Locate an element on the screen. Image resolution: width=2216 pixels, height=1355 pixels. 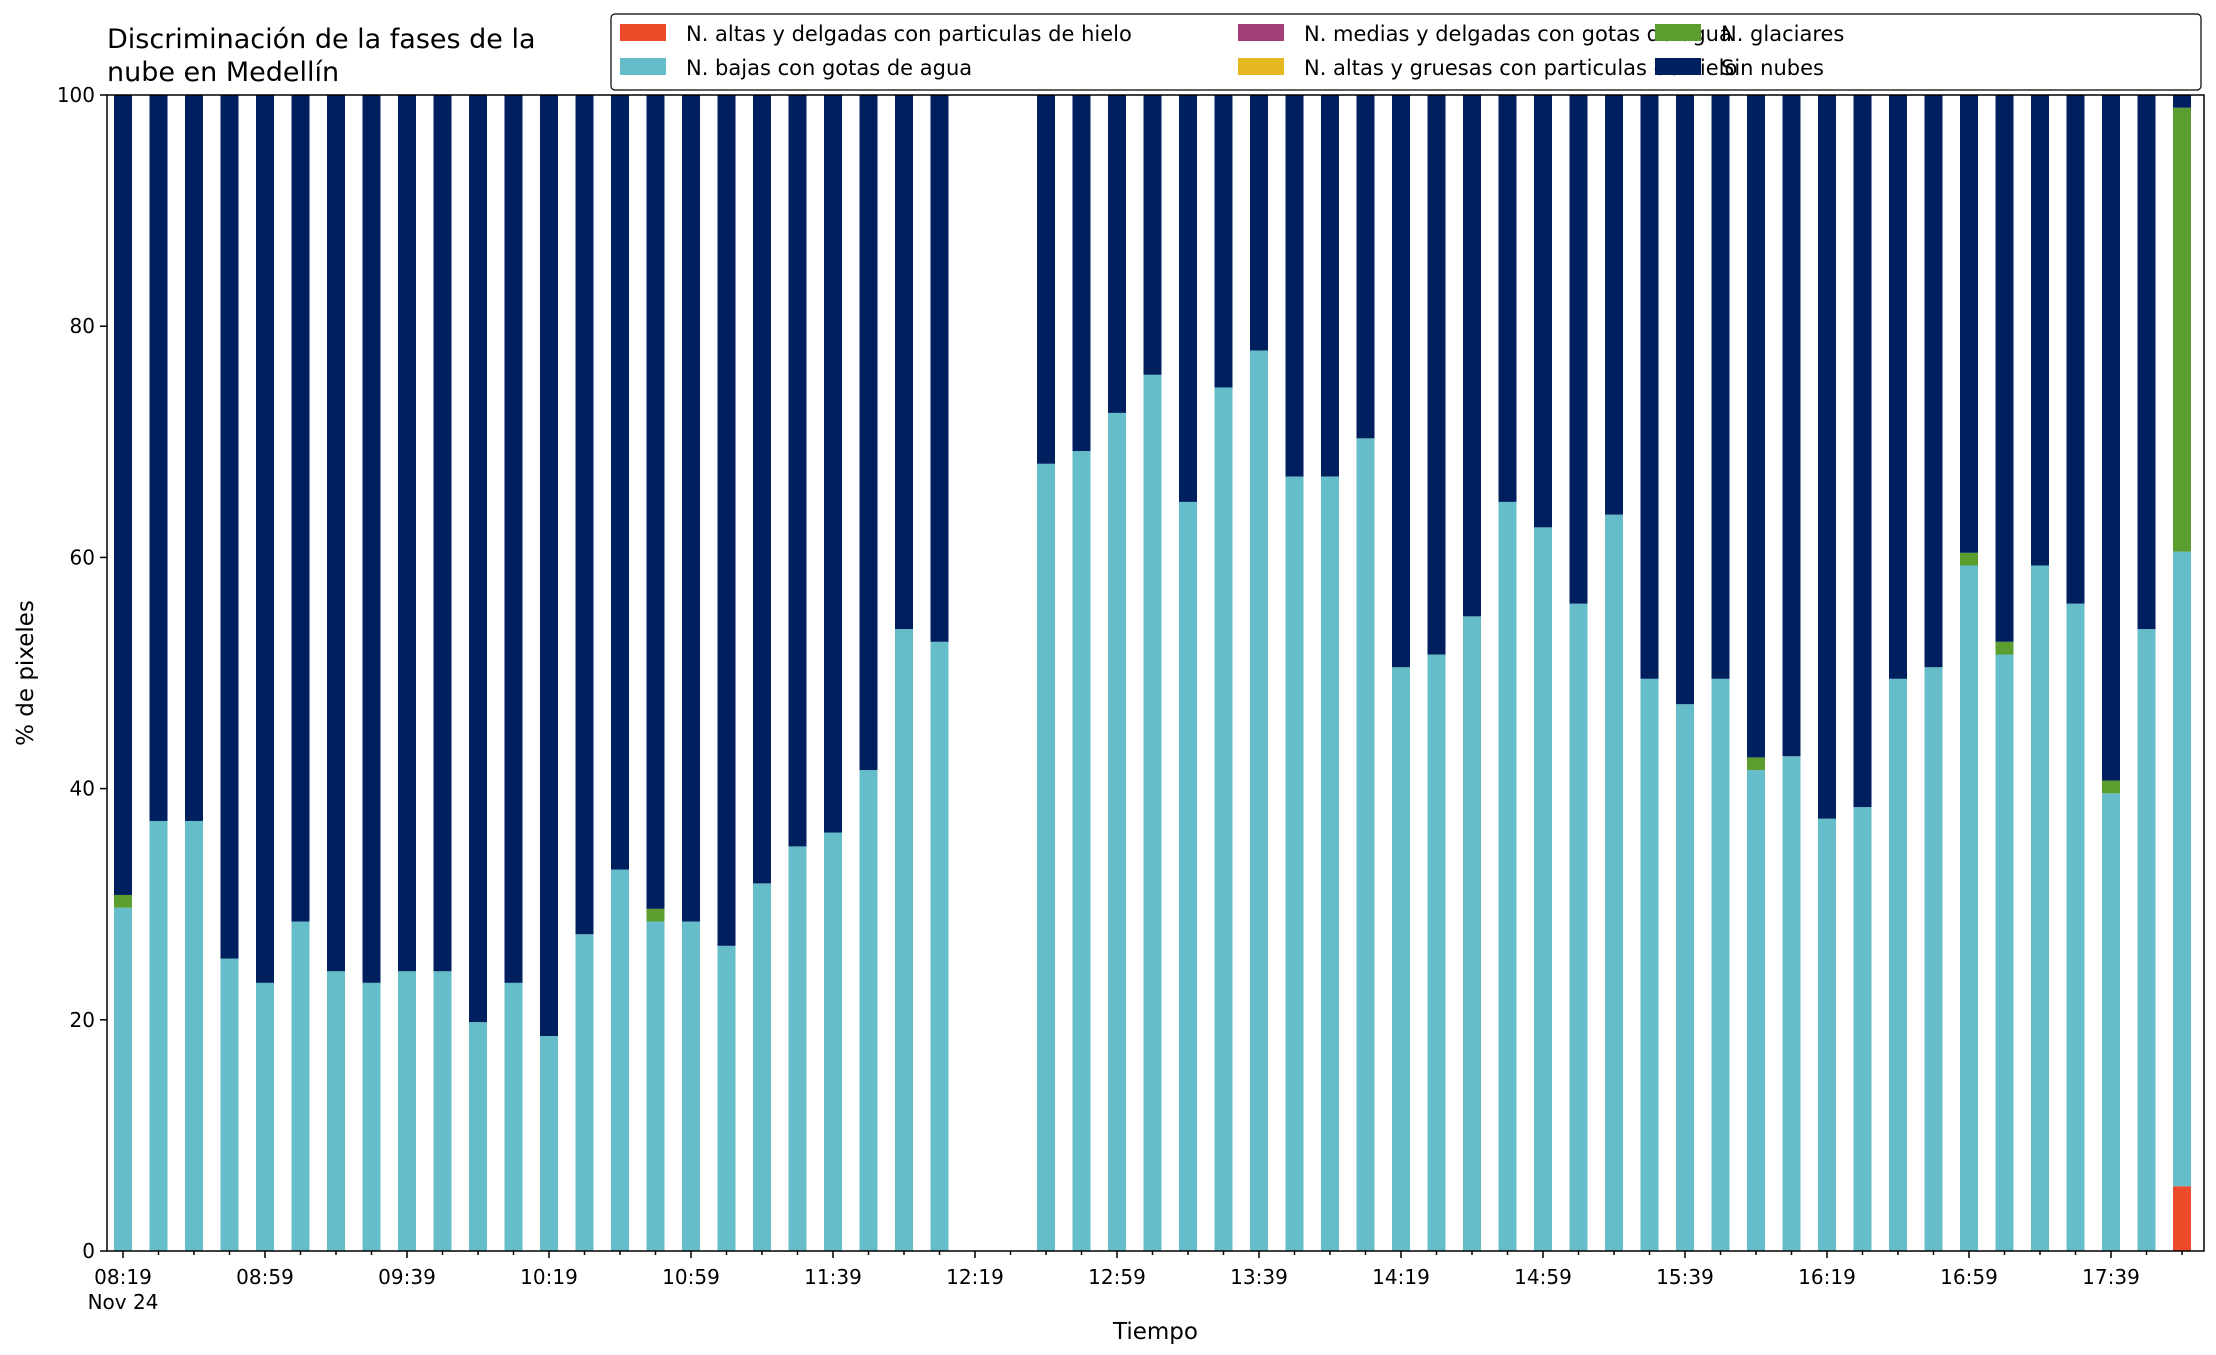
x-tick-label: 17:39 is located at coordinates (2111, 1277).